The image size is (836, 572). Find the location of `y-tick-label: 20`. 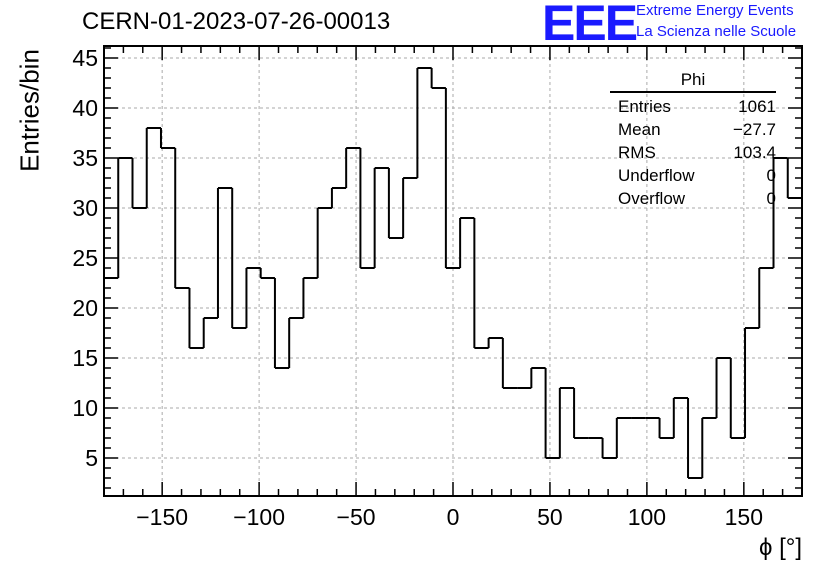

y-tick-label: 20 is located at coordinates (85, 308).